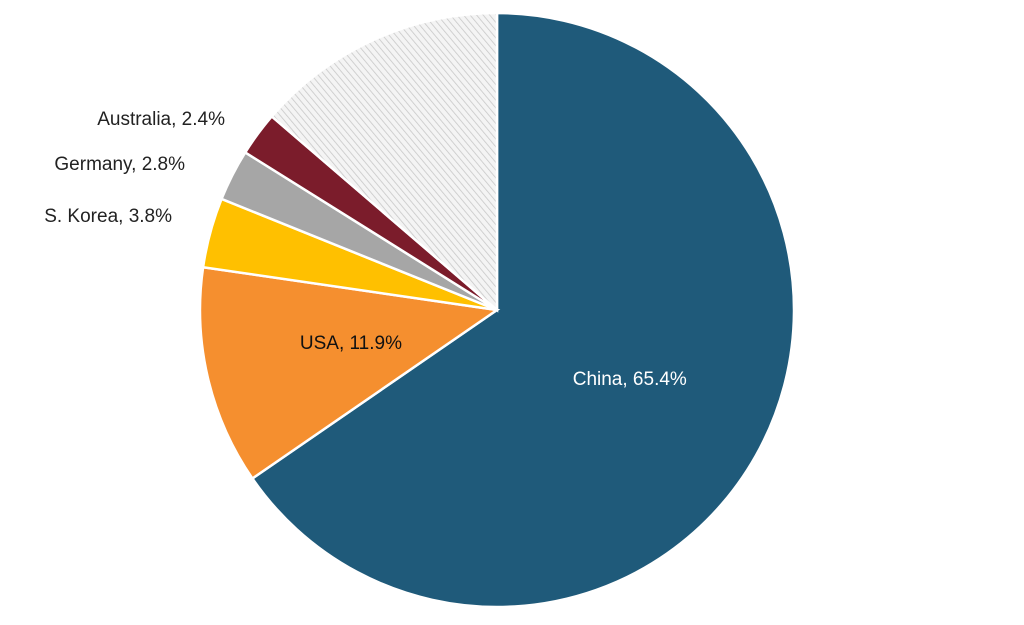  I want to click on slice-label: USA, 11.9%, so click(351, 343).